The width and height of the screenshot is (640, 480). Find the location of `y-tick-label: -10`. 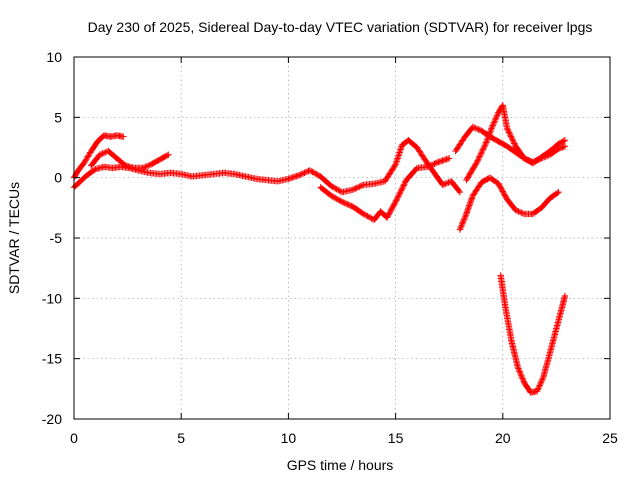

y-tick-label: -10 is located at coordinates (52, 298).